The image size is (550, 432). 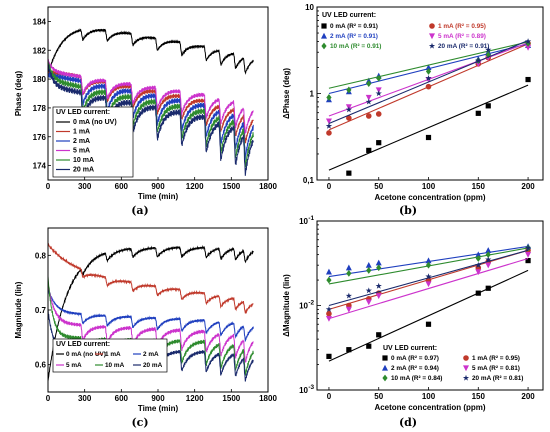 What do you see at coordinates (110, 355) in the screenshot?
I see `legend-box` at bounding box center [110, 355].